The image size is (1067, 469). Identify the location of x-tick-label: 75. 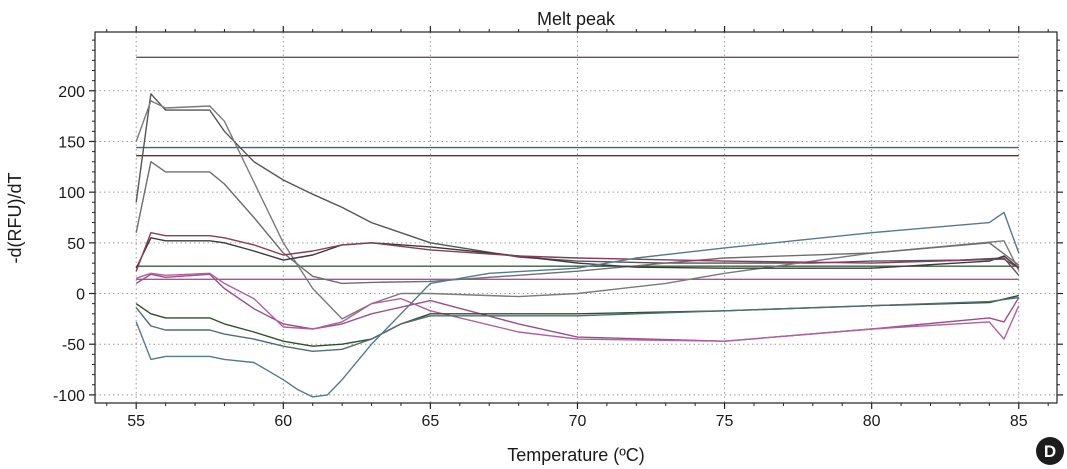
(725, 421).